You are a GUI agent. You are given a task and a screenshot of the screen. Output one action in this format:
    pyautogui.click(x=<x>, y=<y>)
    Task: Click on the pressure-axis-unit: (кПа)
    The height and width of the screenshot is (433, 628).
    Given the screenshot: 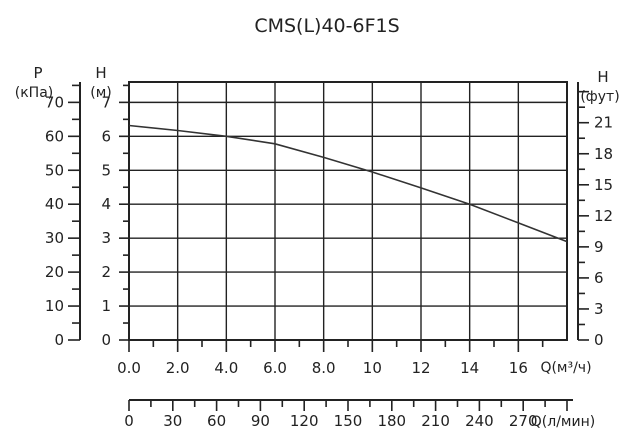 What is the action you would take?
    pyautogui.click(x=34, y=93)
    